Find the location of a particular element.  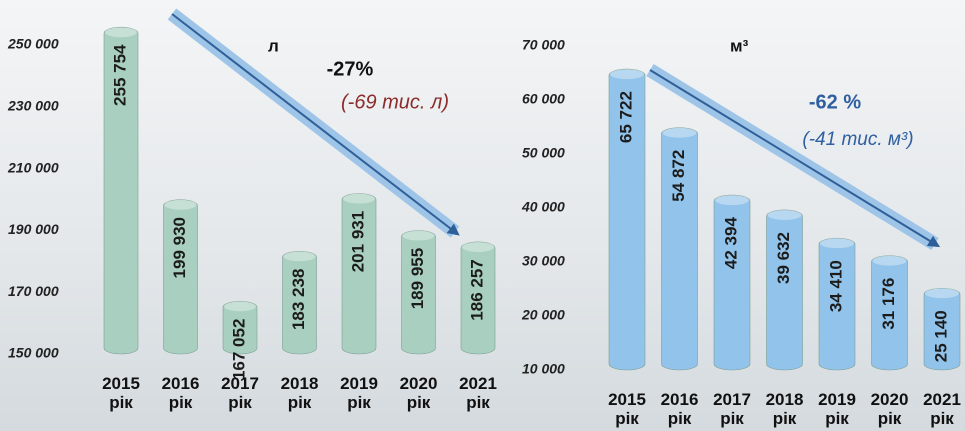

unit-label: л is located at coordinates (273, 45).